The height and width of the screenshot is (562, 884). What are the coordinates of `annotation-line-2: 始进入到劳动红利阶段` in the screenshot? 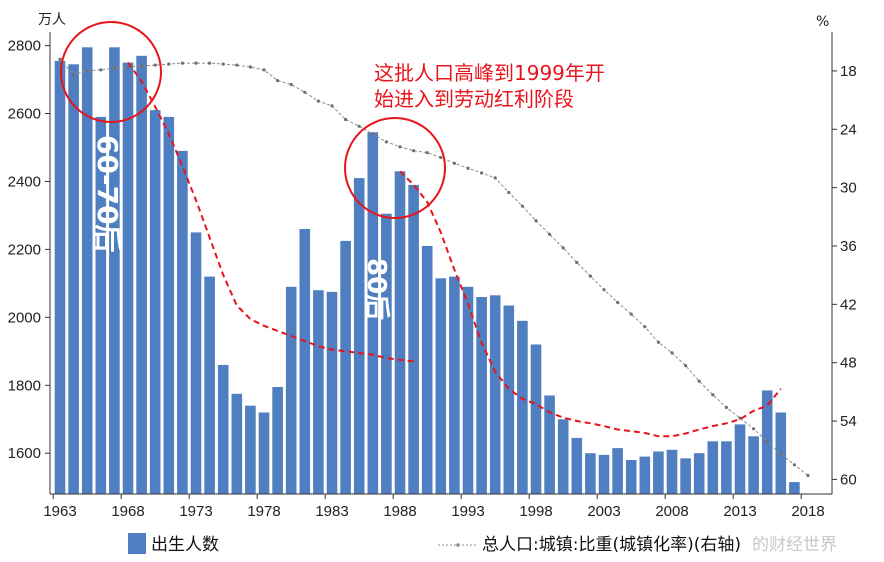 It's located at (474, 99).